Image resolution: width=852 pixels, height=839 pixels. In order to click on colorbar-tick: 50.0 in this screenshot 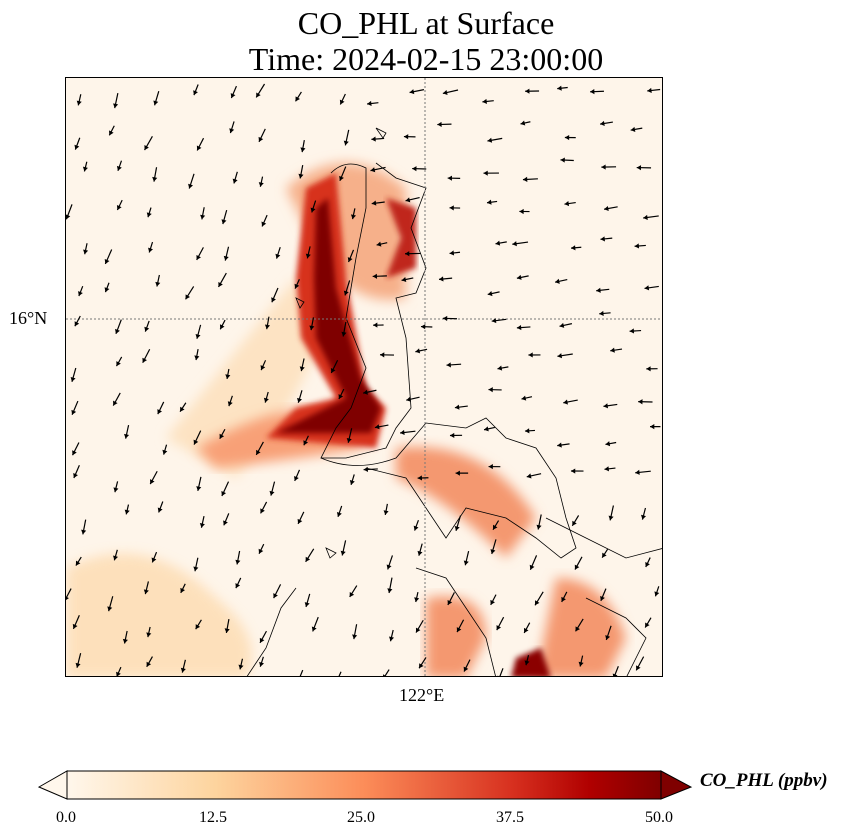, I will do `click(659, 817)`.